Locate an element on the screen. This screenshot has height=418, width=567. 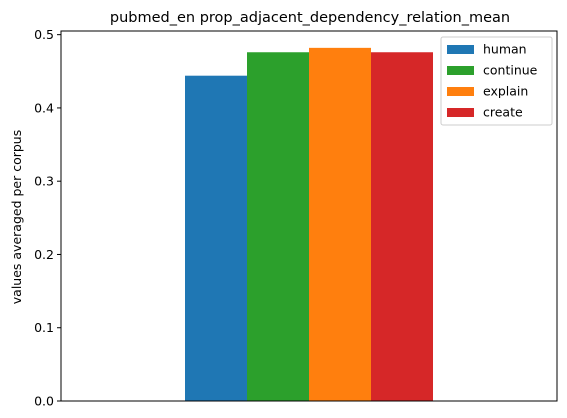
legend-label-human: human is located at coordinates (505, 49).